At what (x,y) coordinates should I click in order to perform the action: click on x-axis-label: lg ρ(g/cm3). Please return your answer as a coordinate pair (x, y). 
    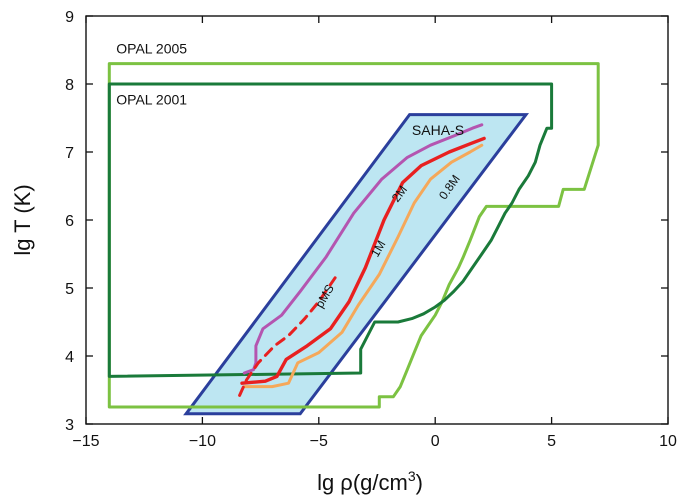
    Looking at the image, I should click on (370, 481).